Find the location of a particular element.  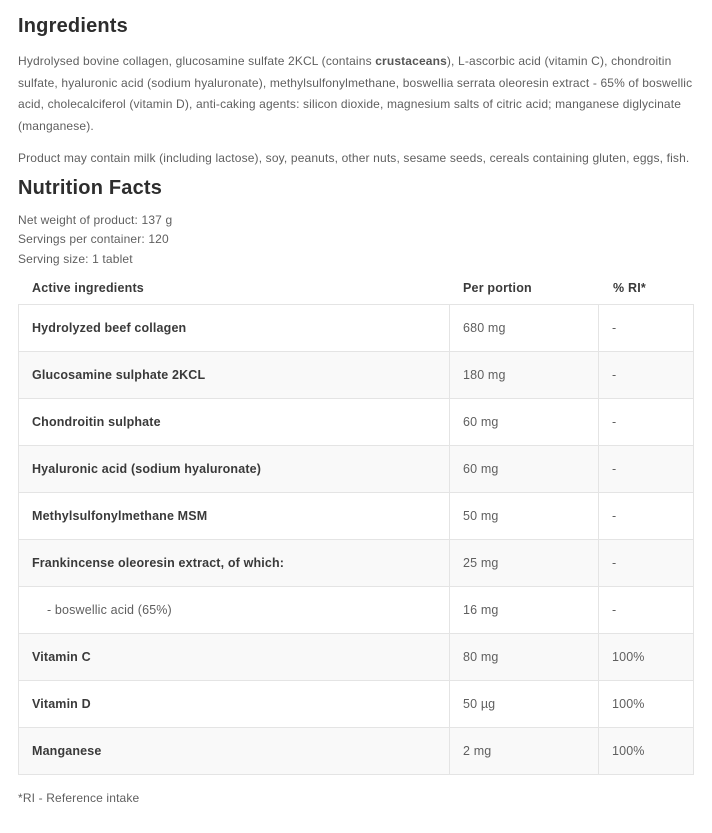

table-row: Hydrolyzed beef collagen 680 mg - is located at coordinates (356, 327).